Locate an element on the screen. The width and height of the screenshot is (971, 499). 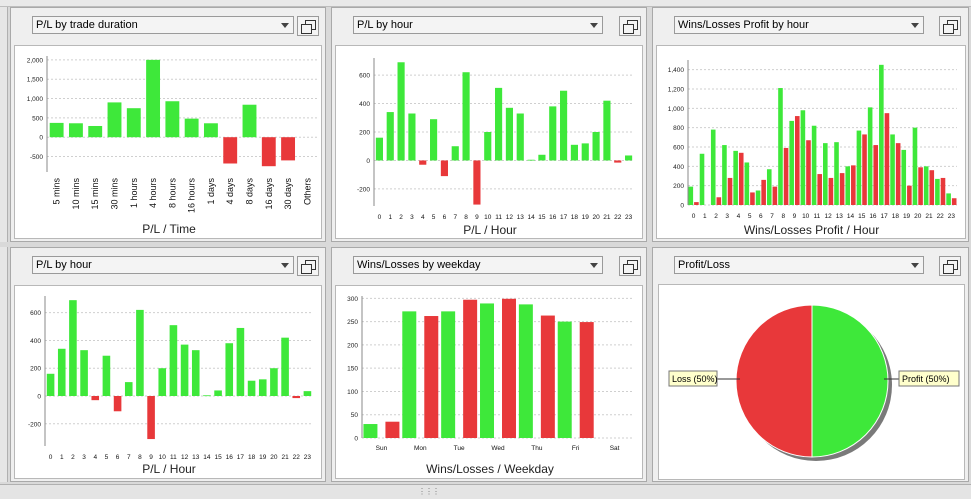
pie-slice is located at coordinates (850, 381).